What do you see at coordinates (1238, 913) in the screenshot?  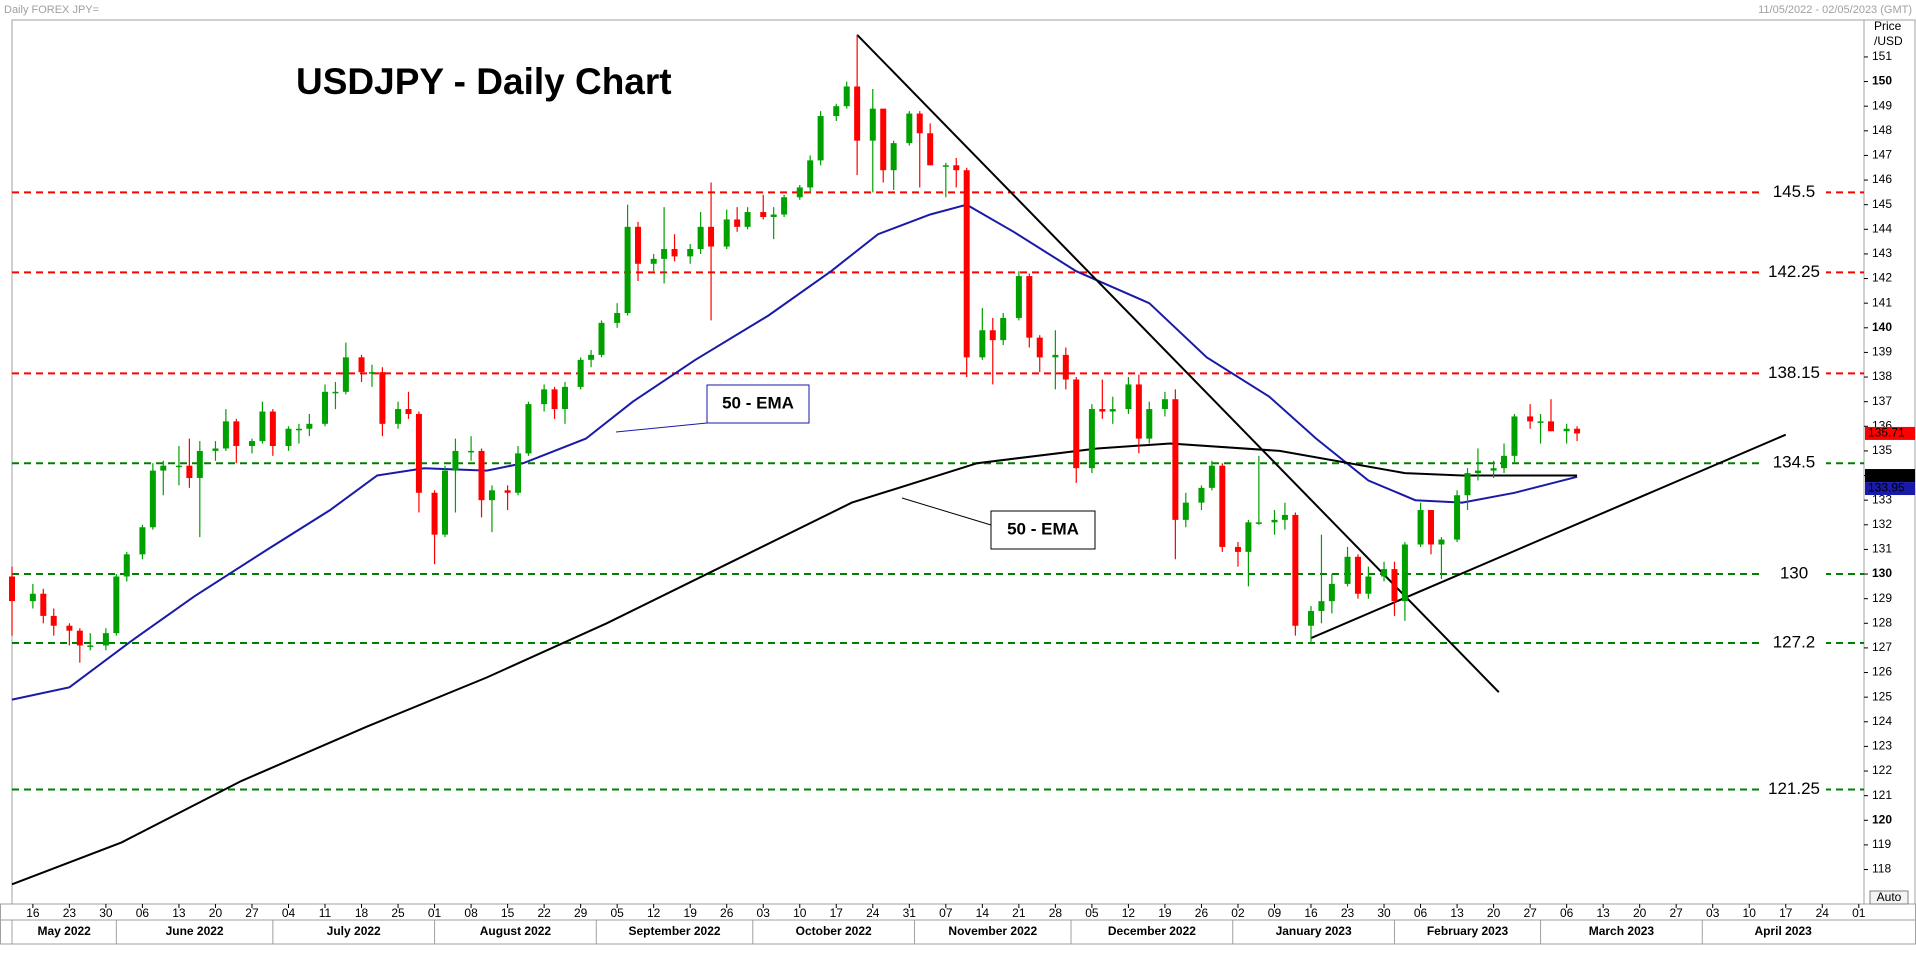 I see `x-tick-label: 02` at bounding box center [1238, 913].